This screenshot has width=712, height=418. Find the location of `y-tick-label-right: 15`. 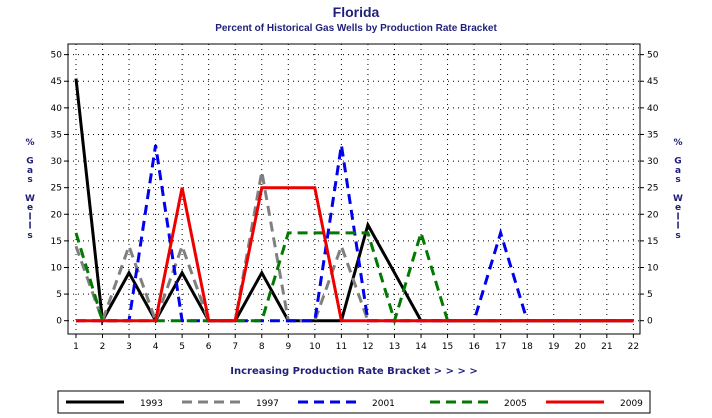

y-tick-label-right: 15 is located at coordinates (652, 242).